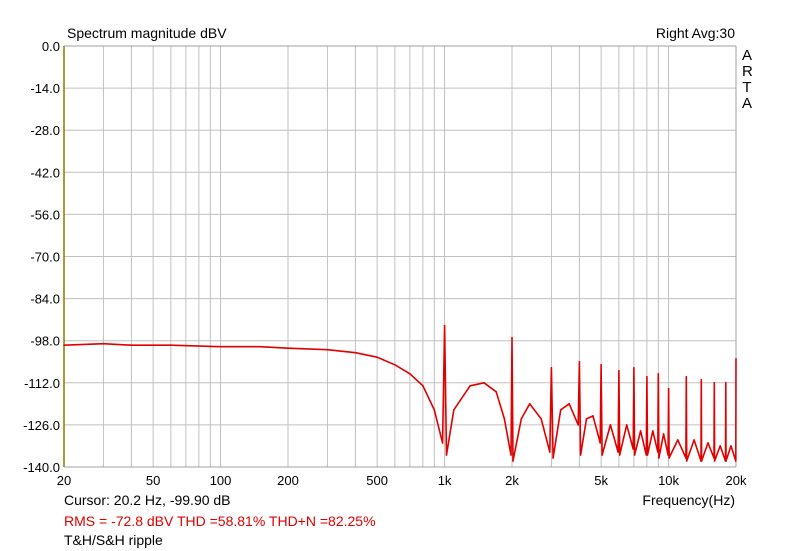 The height and width of the screenshot is (551, 800). Describe the element at coordinates (64, 480) in the screenshot. I see `x-tick-label: 20` at that location.